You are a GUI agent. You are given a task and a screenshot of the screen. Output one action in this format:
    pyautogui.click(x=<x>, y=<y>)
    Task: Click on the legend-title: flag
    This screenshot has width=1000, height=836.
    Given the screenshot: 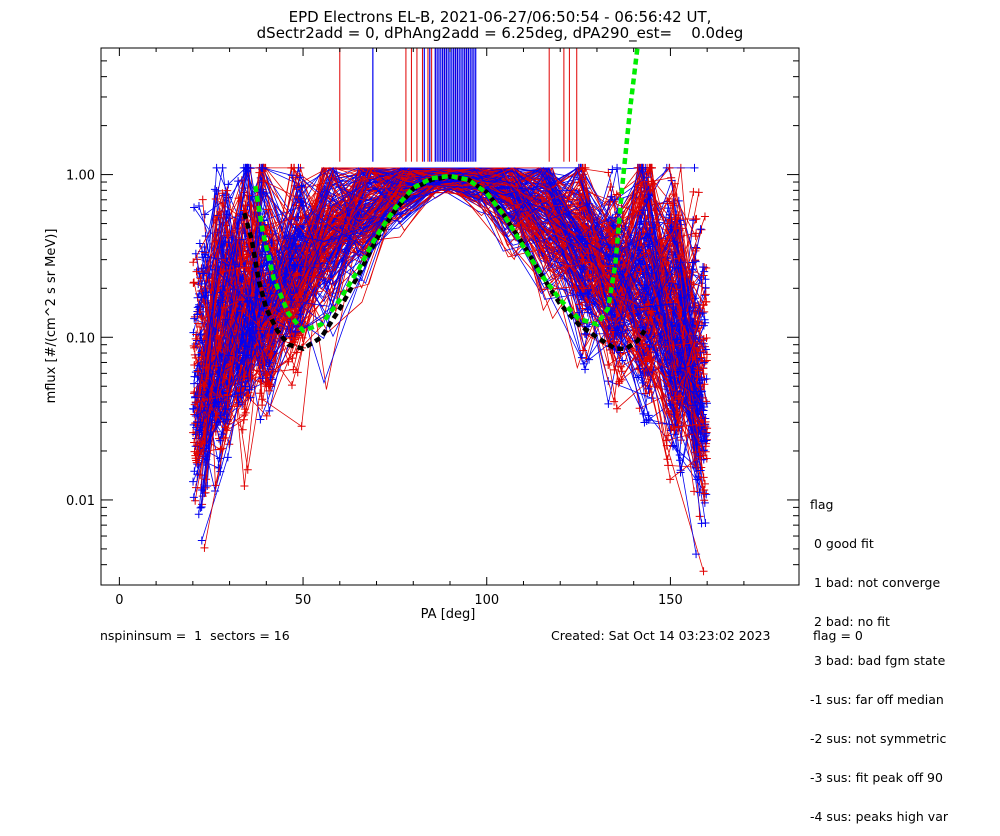 What is the action you would take?
    pyautogui.click(x=822, y=504)
    